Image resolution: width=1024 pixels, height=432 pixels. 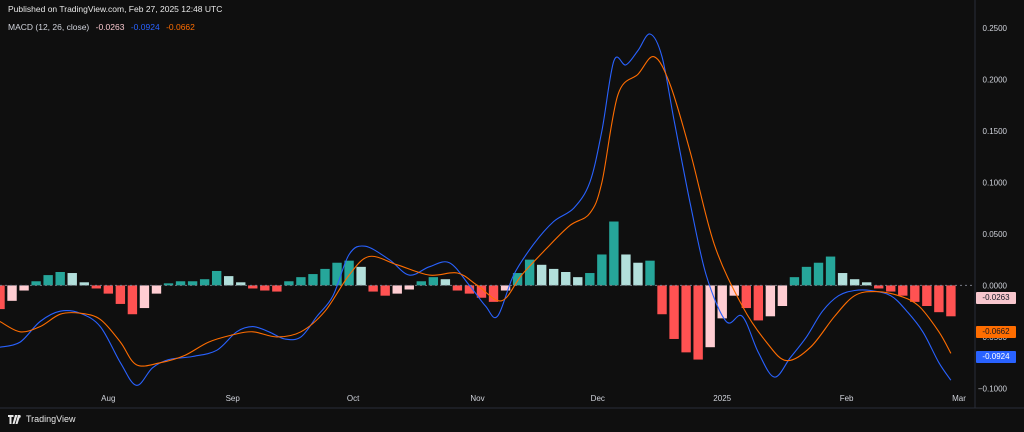 I want to click on tradingview-brand: TradingView, so click(x=42, y=419).